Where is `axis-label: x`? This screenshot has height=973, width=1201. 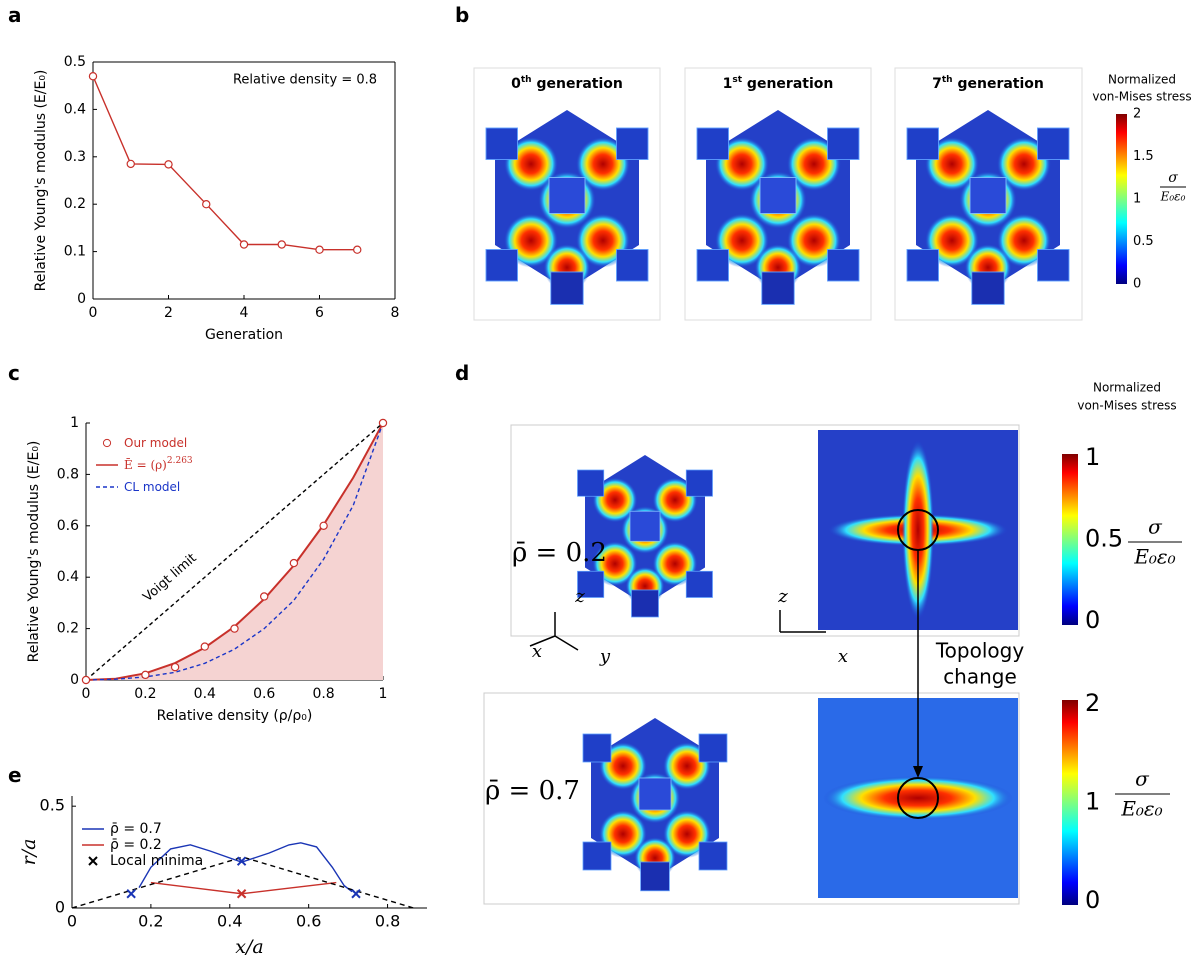
axis-label: x is located at coordinates (843, 656).